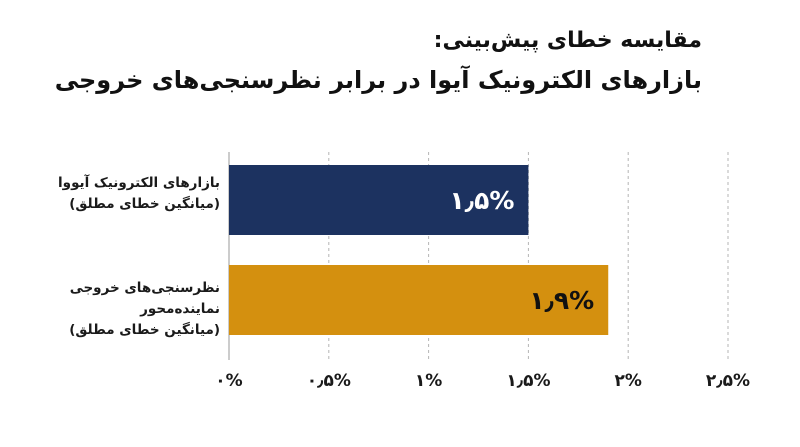  I want to click on category-label-line1: بازارهای الکترونیک آیووا, so click(139, 183).